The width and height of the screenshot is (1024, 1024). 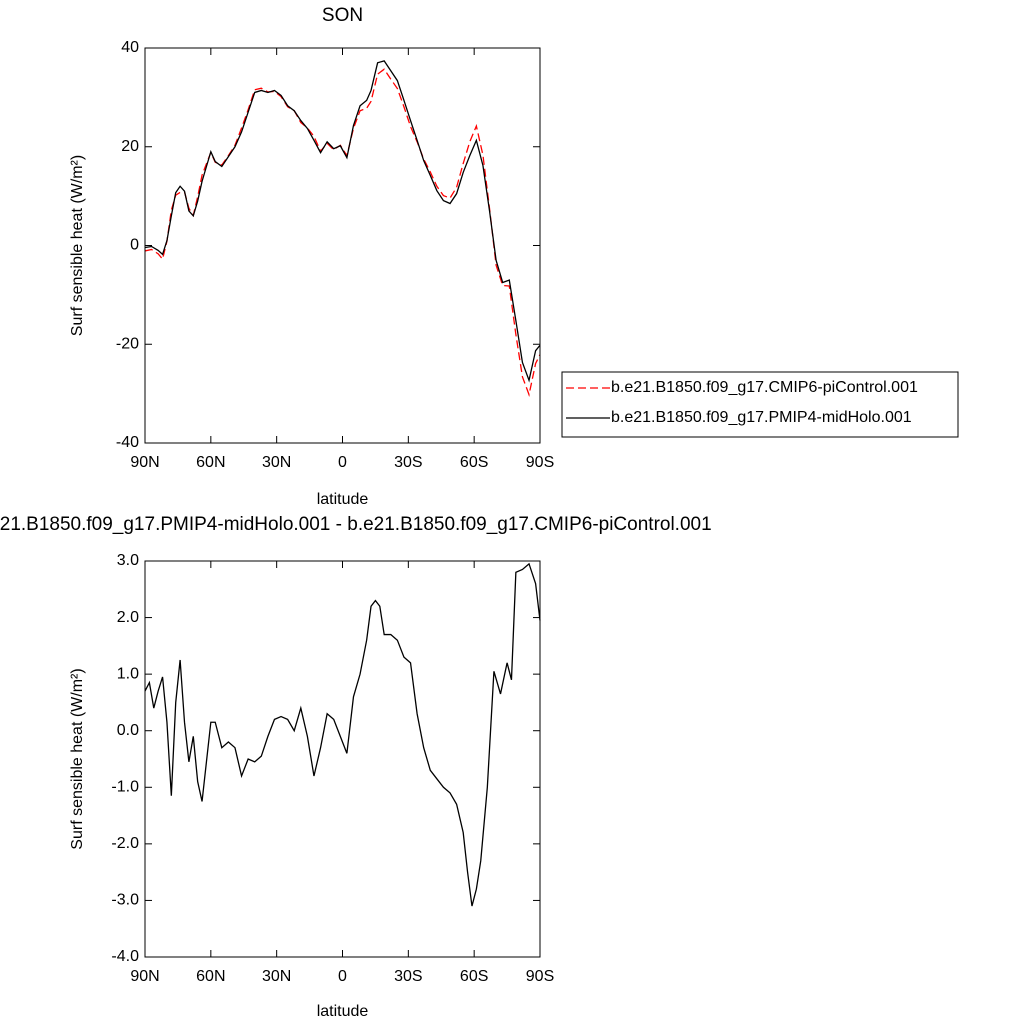 I want to click on y-tick-label: 3.0, so click(x=128, y=560).